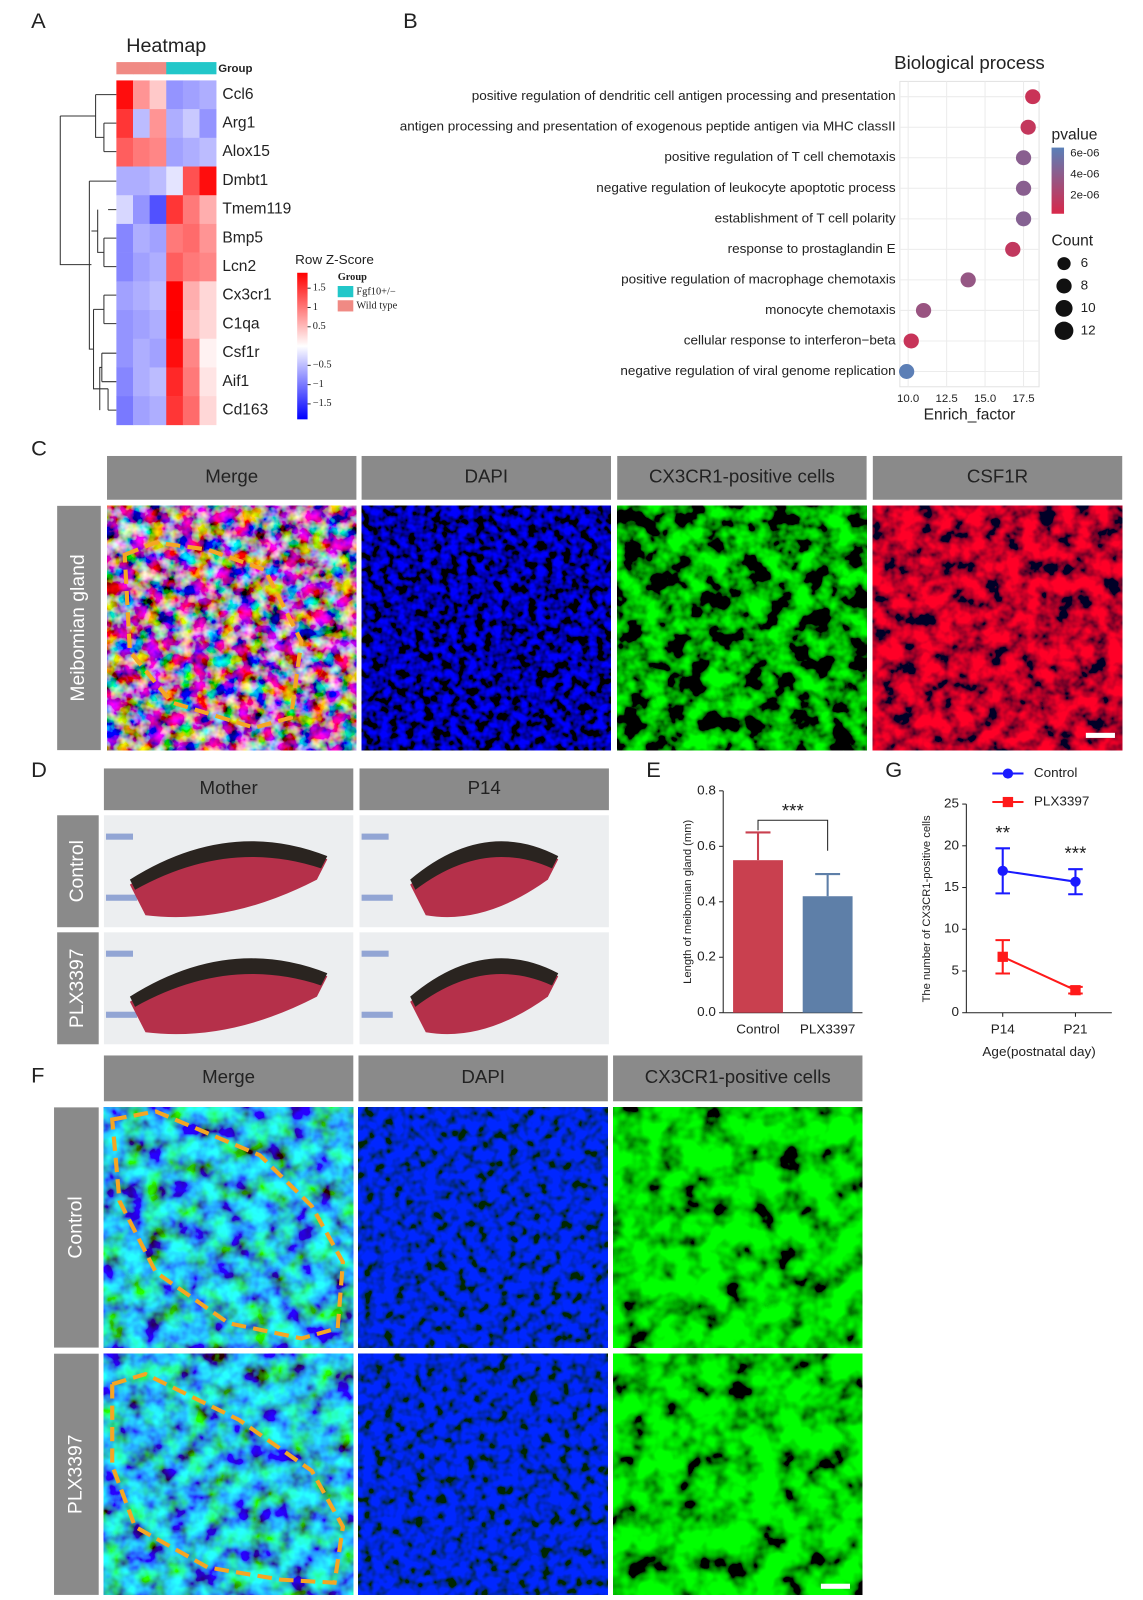 This screenshot has width=1143, height=1600. Describe the element at coordinates (245, 410) in the screenshot. I see `row-label: Cd163` at that location.